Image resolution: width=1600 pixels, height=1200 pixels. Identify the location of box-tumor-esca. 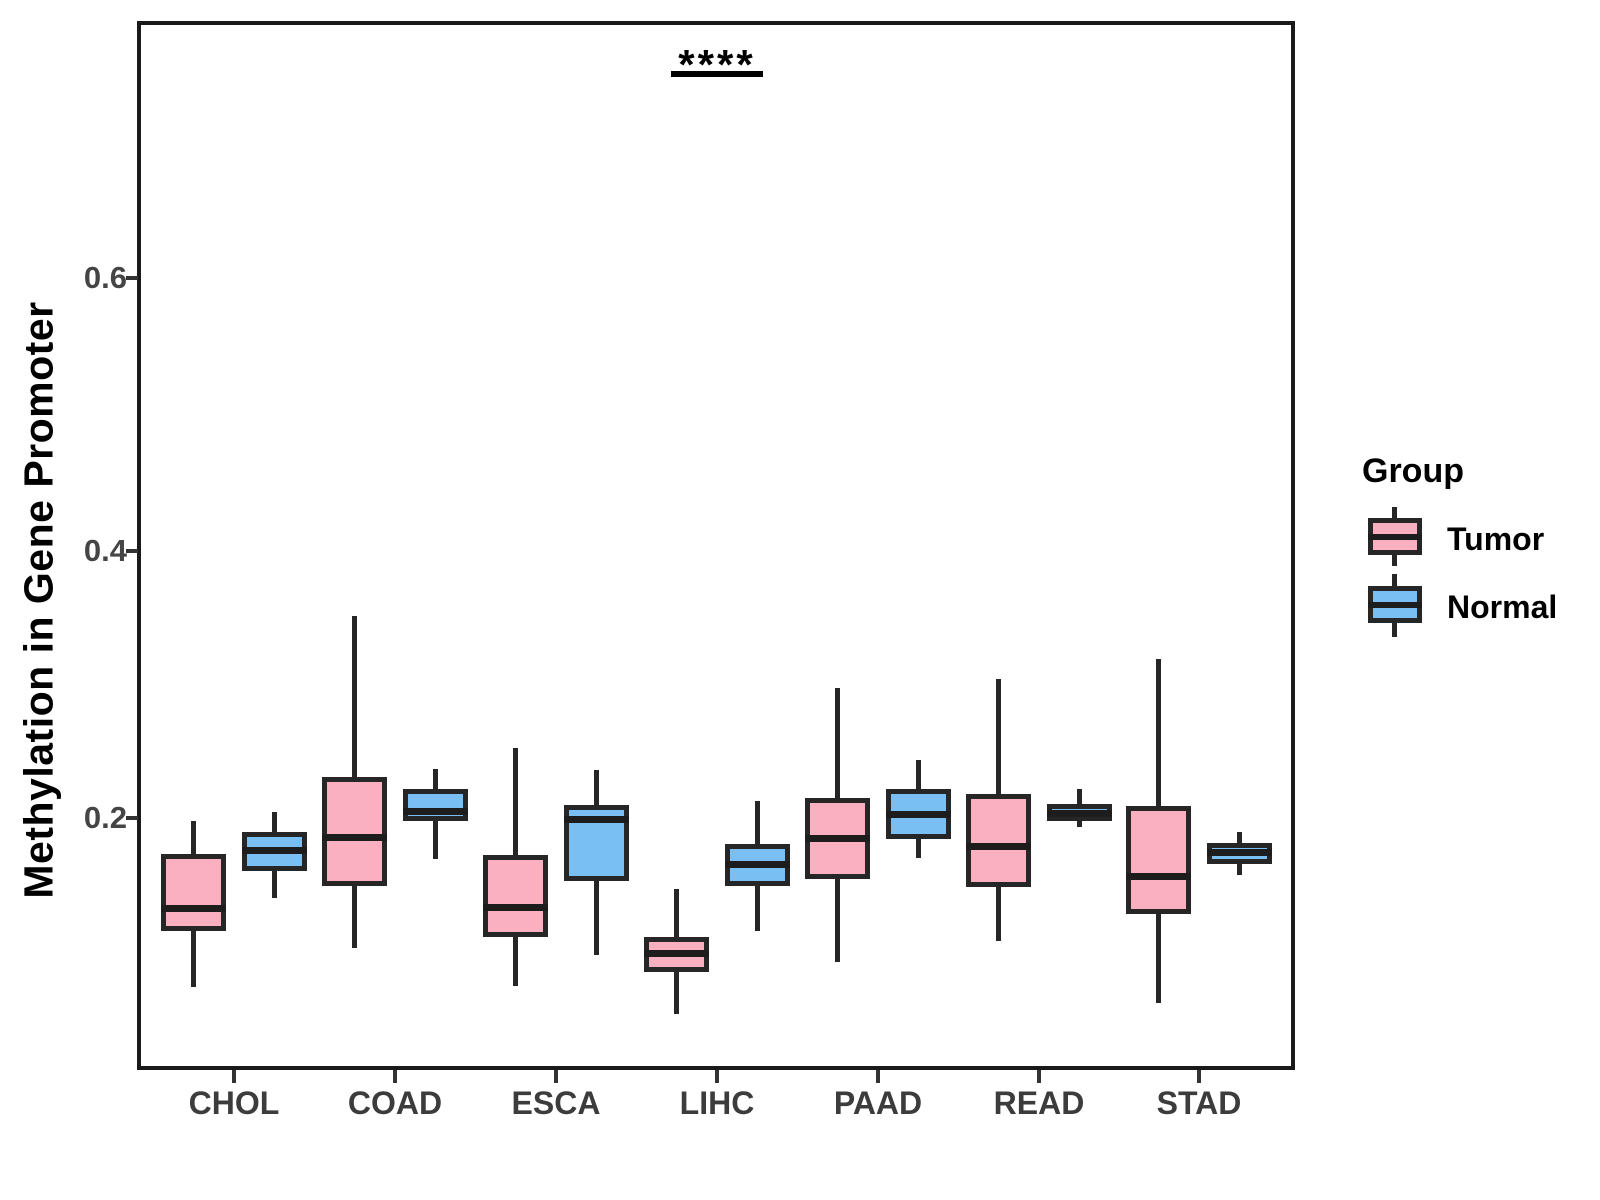
(515, 896).